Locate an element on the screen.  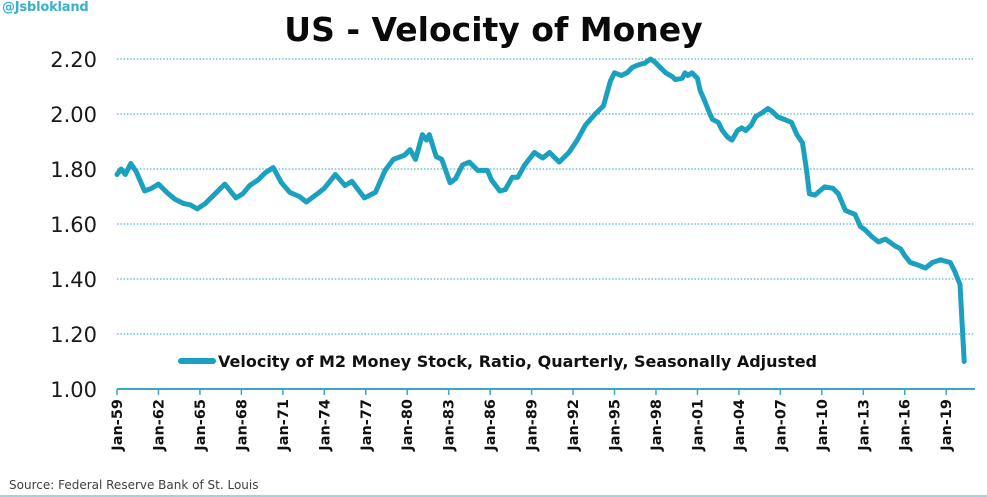
x-tick-label: Jan-04 is located at coordinates (740, 425).